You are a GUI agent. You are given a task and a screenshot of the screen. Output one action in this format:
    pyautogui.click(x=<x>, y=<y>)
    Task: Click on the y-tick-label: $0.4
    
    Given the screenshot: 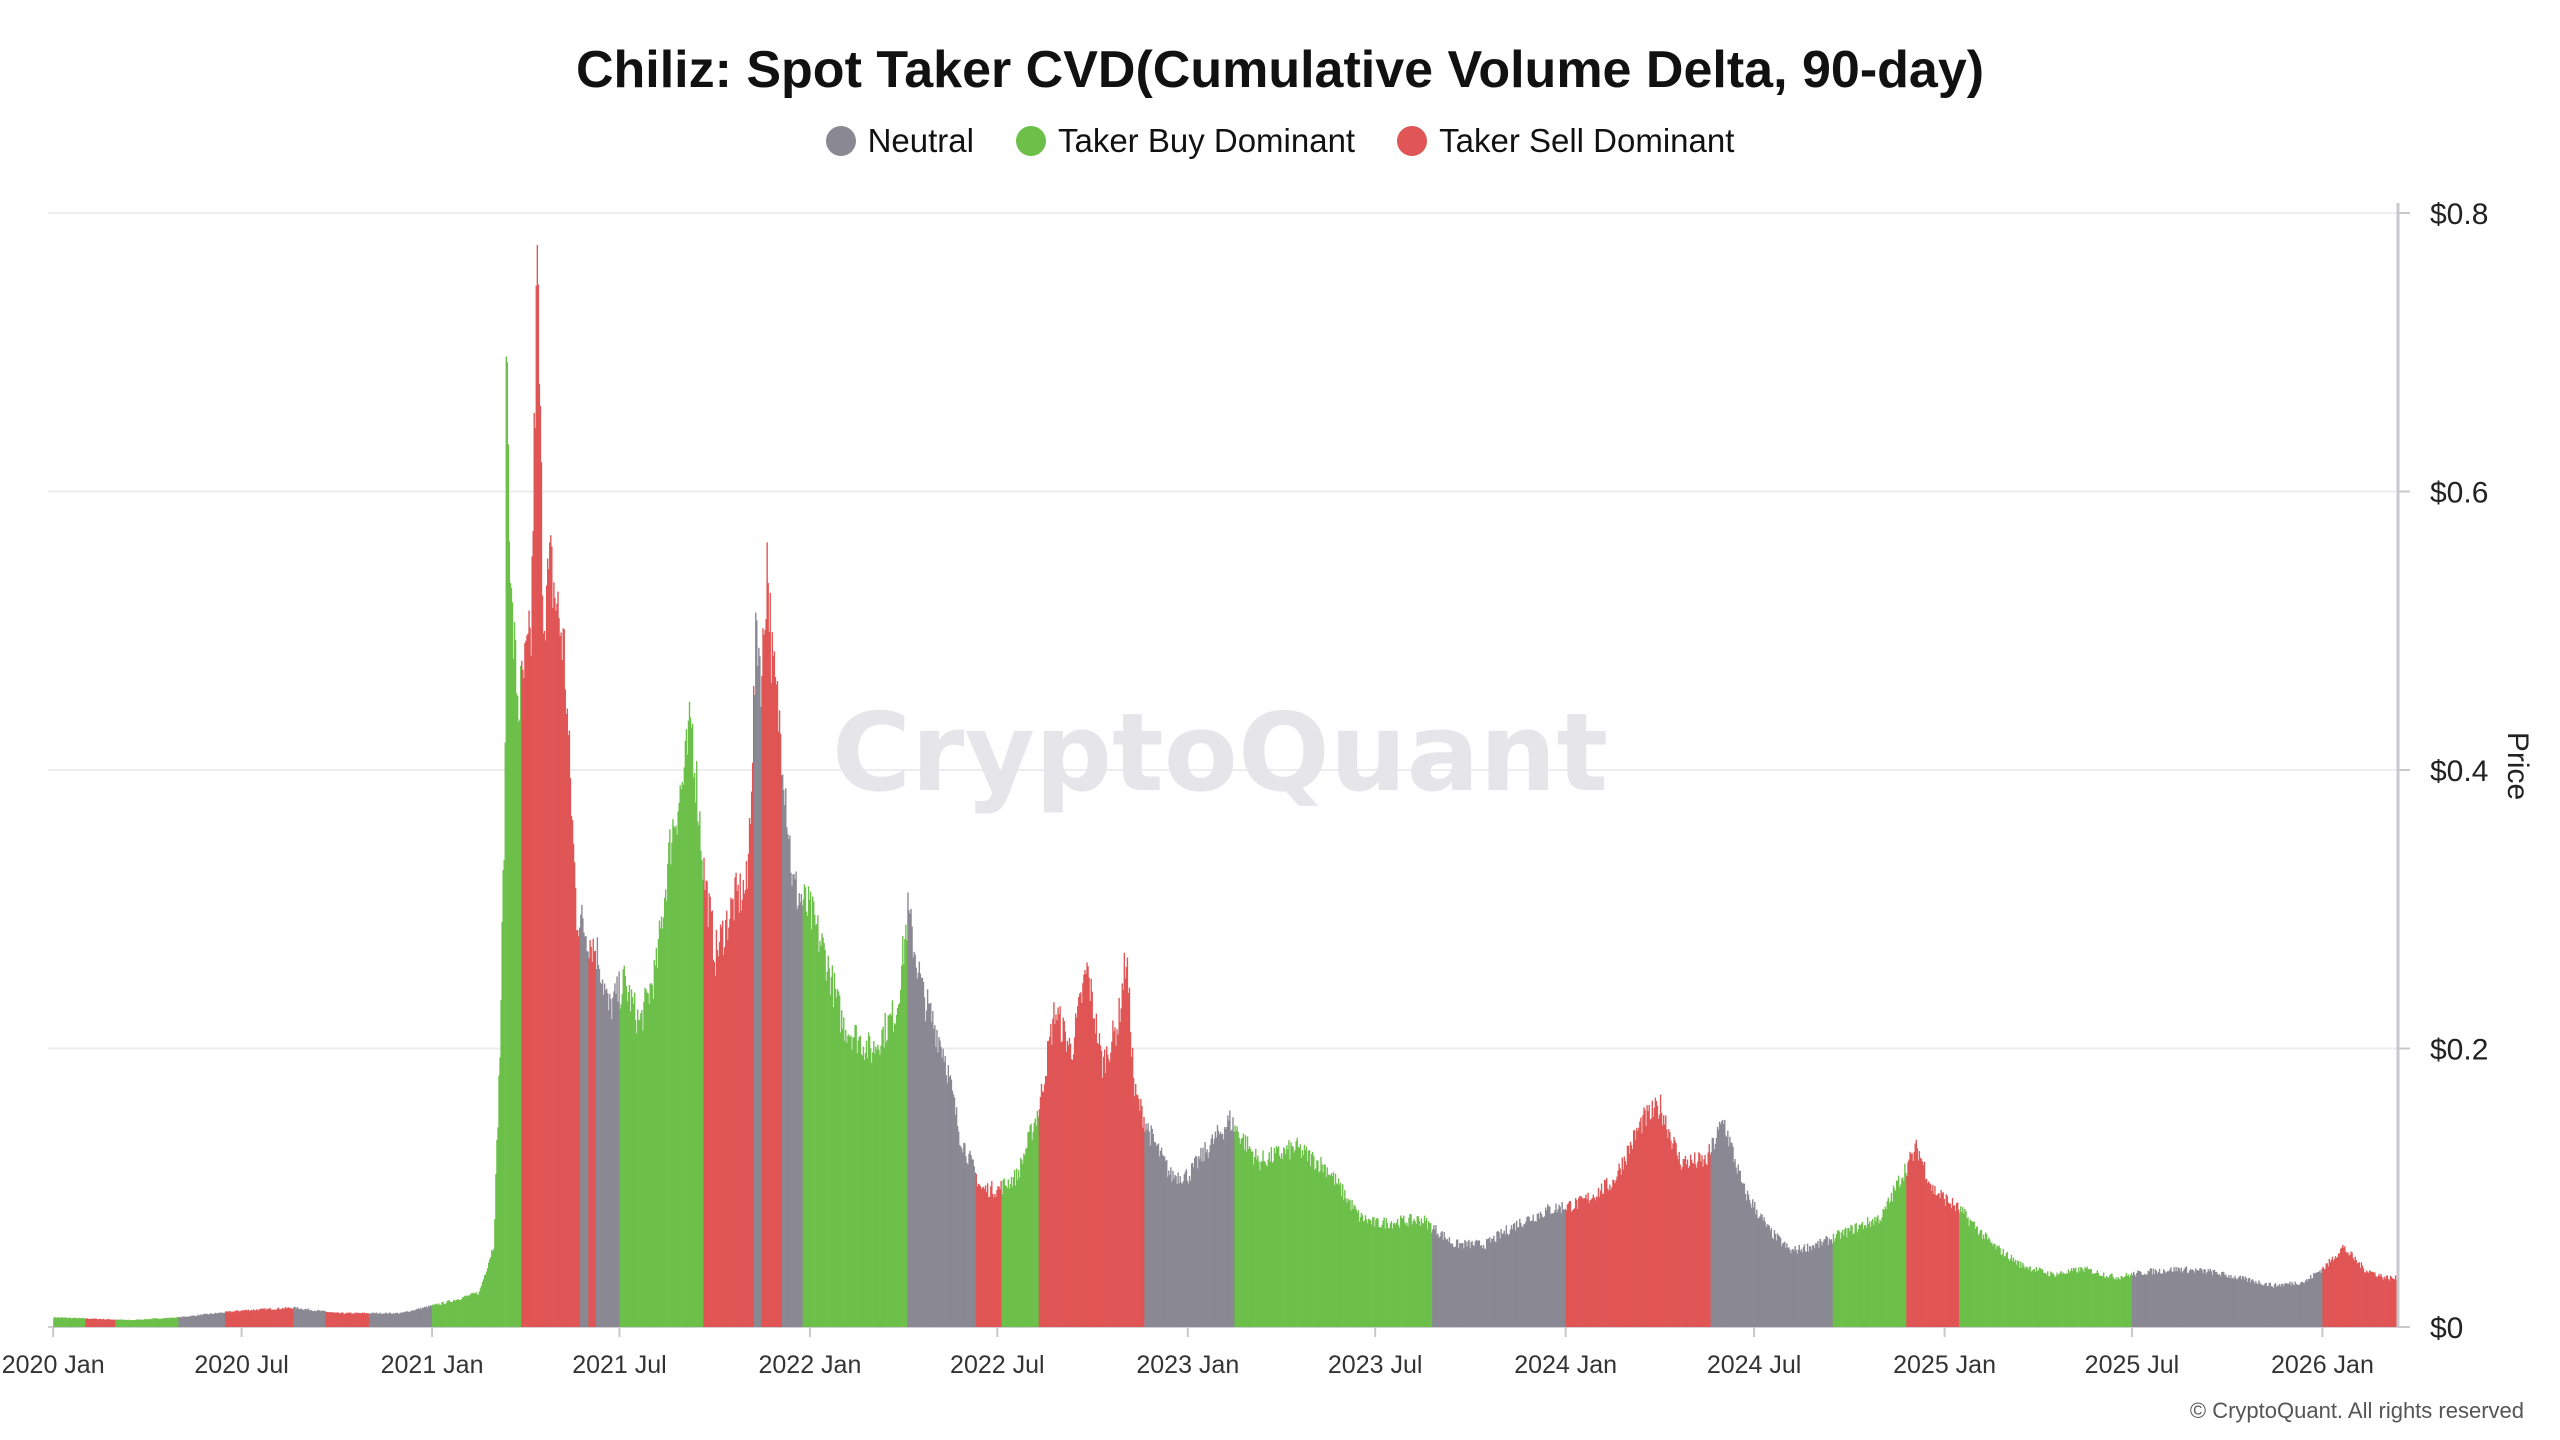 What is the action you would take?
    pyautogui.click(x=2459, y=771)
    